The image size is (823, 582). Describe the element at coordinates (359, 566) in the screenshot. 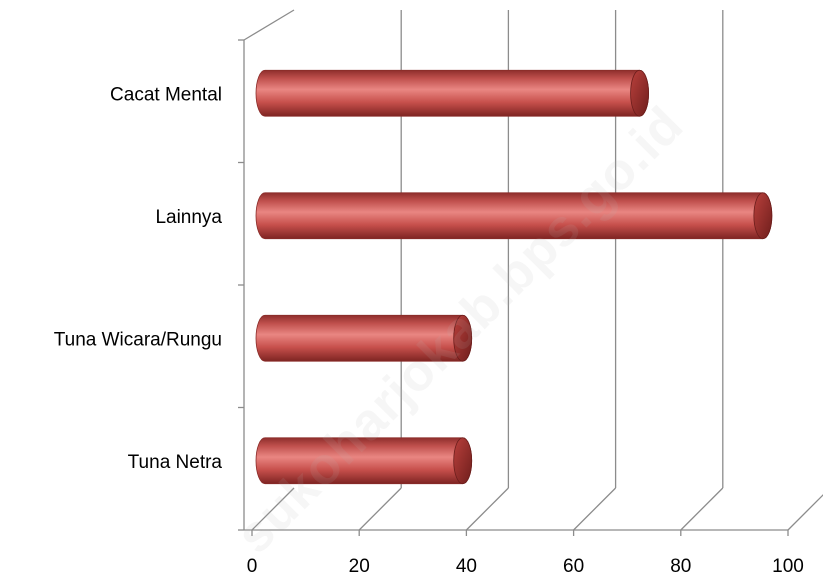

I see `x-tick-label: 20` at that location.